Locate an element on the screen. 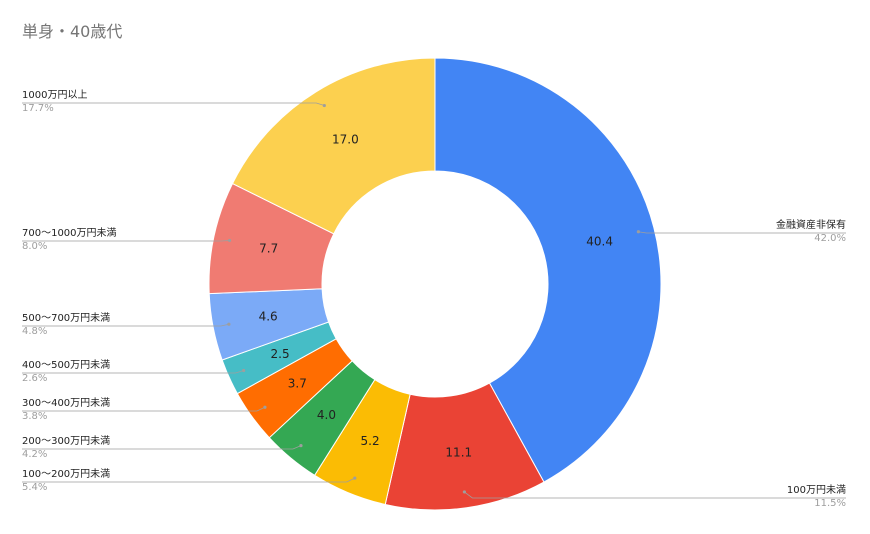 The image size is (870, 534). slice-8-category-label: 700～1000万円未満 is located at coordinates (69, 233).